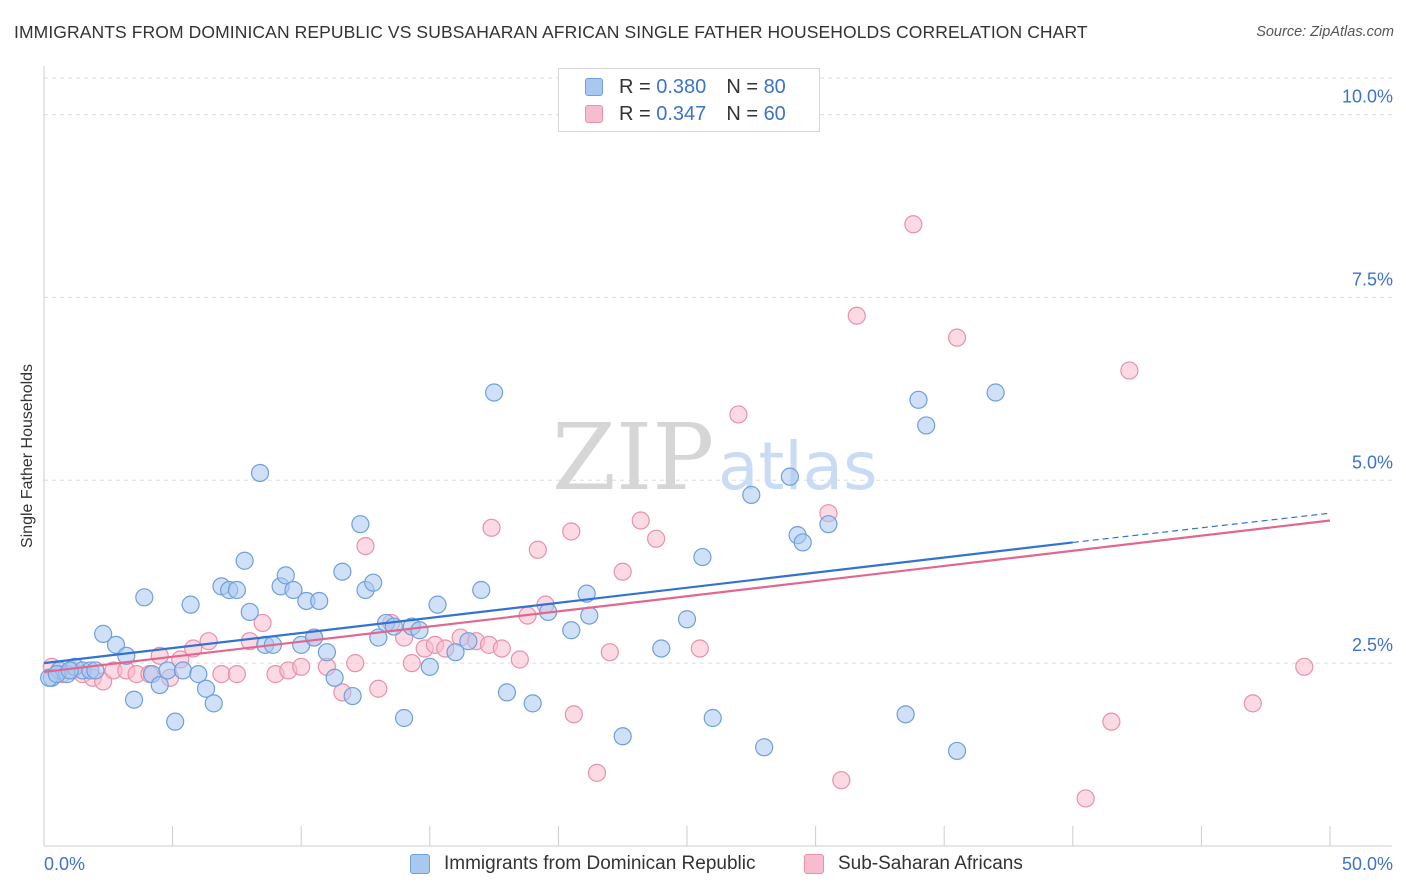 Image resolution: width=1406 pixels, height=892 pixels. What do you see at coordinates (681, 113) in the screenshot?
I see `legend-r-value: 0.347` at bounding box center [681, 113].